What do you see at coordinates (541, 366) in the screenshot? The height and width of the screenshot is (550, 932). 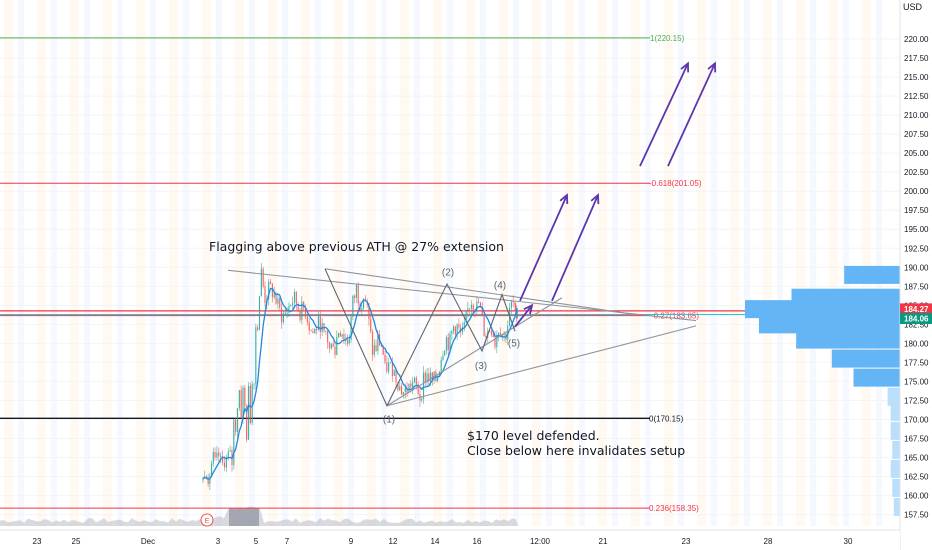 I see `trendline-lower-long` at bounding box center [541, 366].